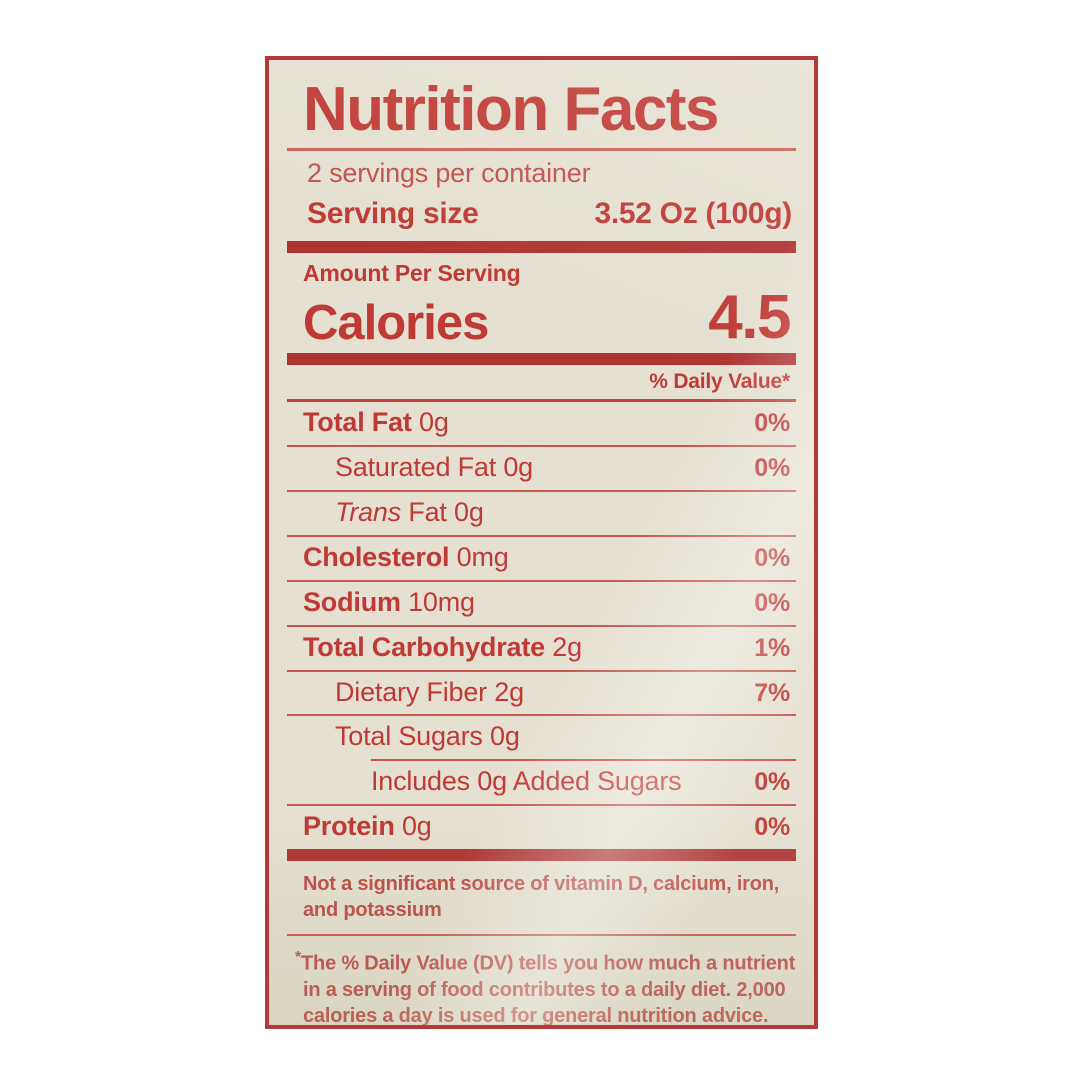  Describe the element at coordinates (298, 957) in the screenshot. I see `footnote-asterisk: *` at that location.